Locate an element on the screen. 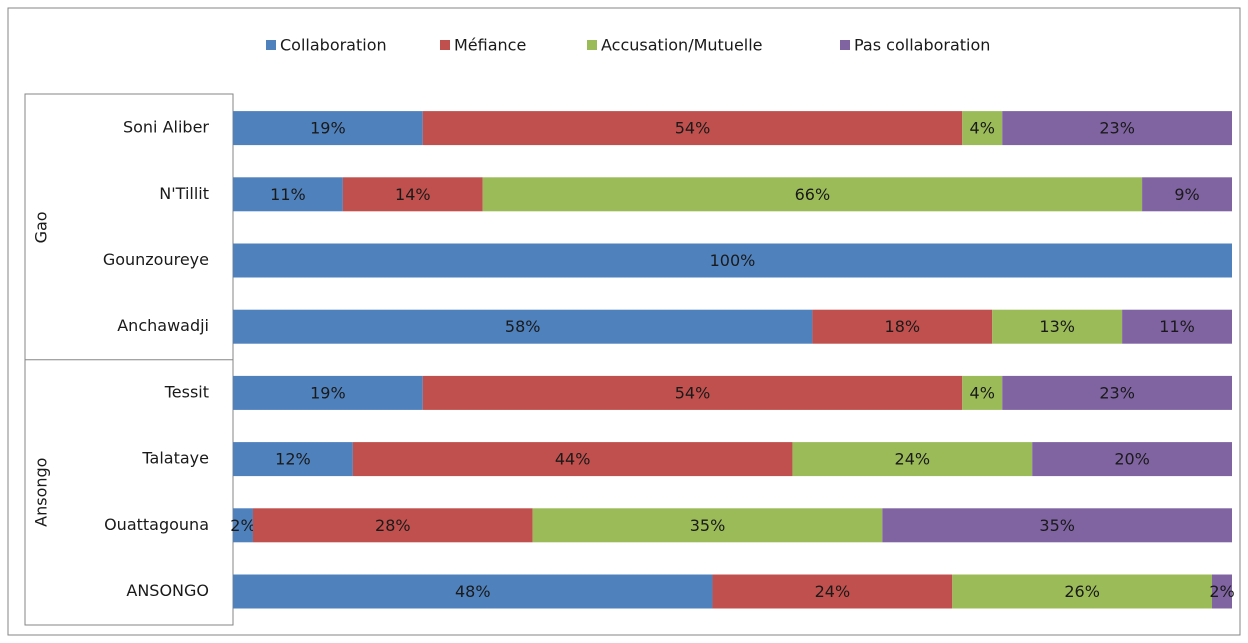 The image size is (1248, 643). group-label: Ansongo is located at coordinates (41, 492).